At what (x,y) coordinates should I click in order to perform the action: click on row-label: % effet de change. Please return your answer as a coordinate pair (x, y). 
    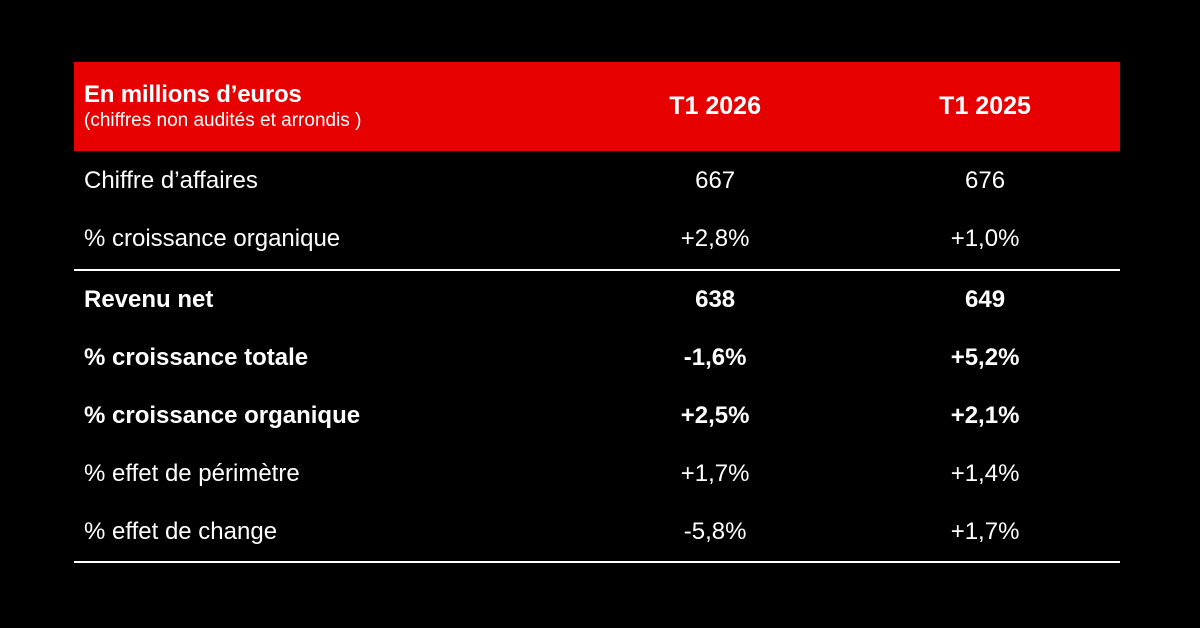
    Looking at the image, I should click on (181, 531).